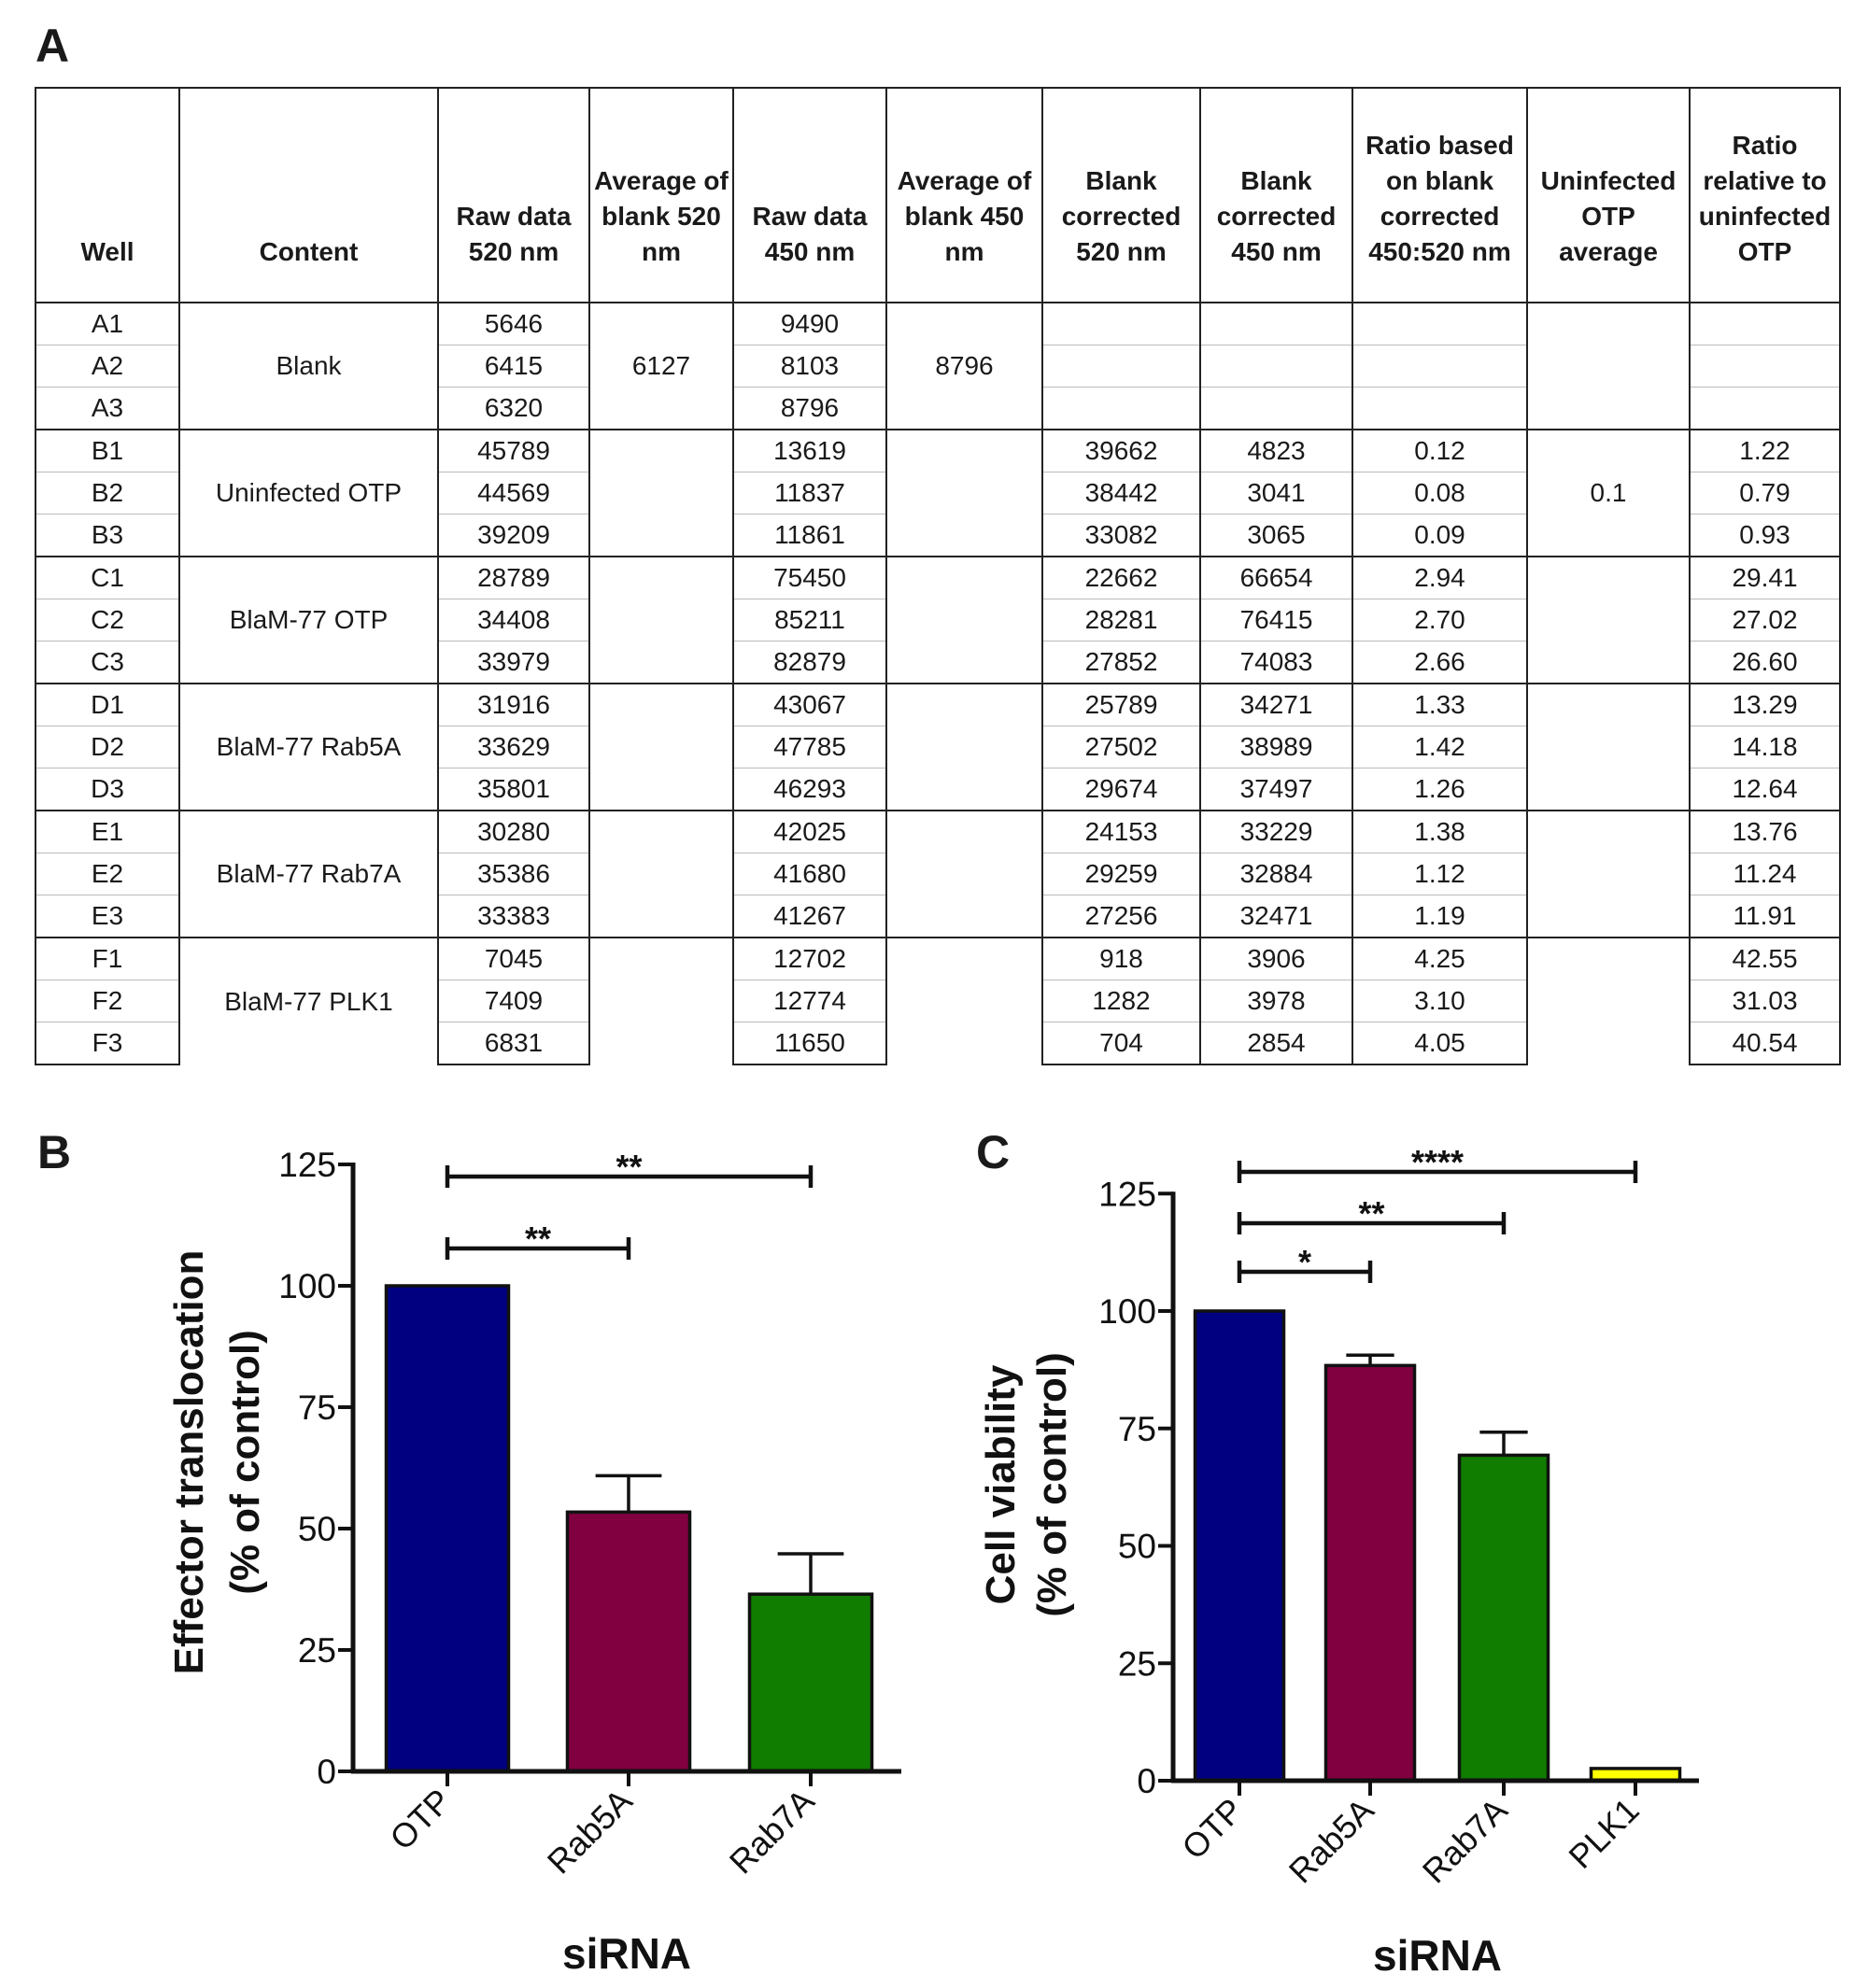 The width and height of the screenshot is (1868, 1988). What do you see at coordinates (811, 1682) in the screenshot?
I see `bar-rab7a` at bounding box center [811, 1682].